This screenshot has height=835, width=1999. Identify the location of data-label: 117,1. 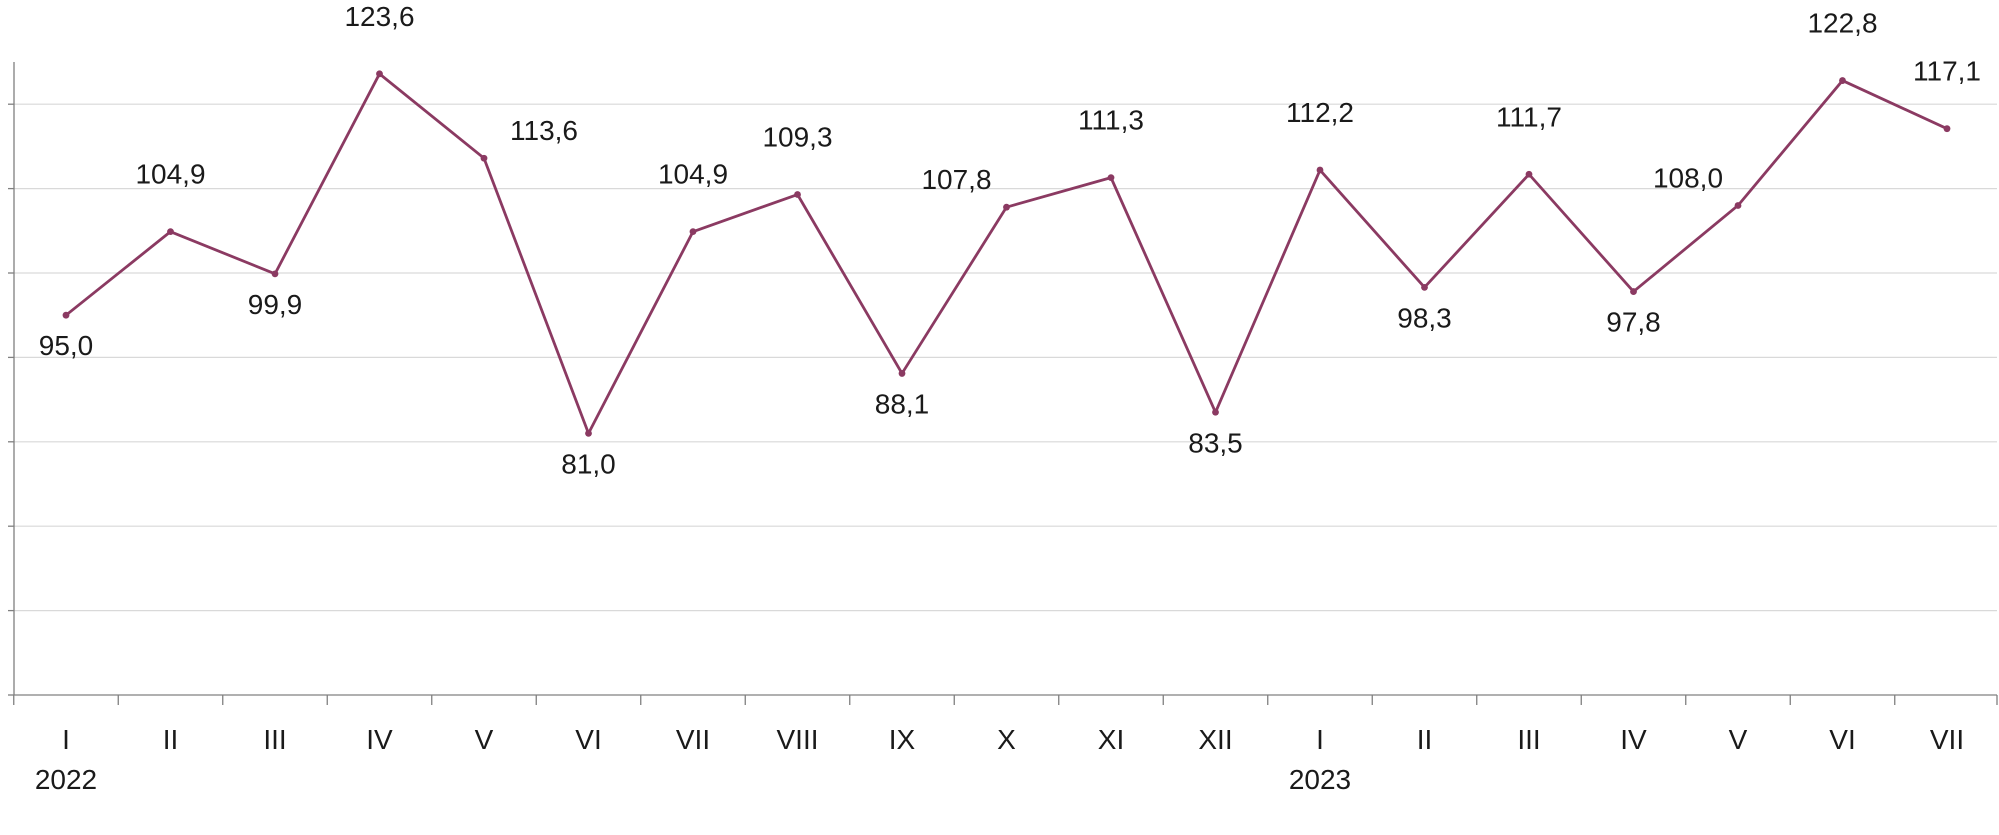
(1947, 71).